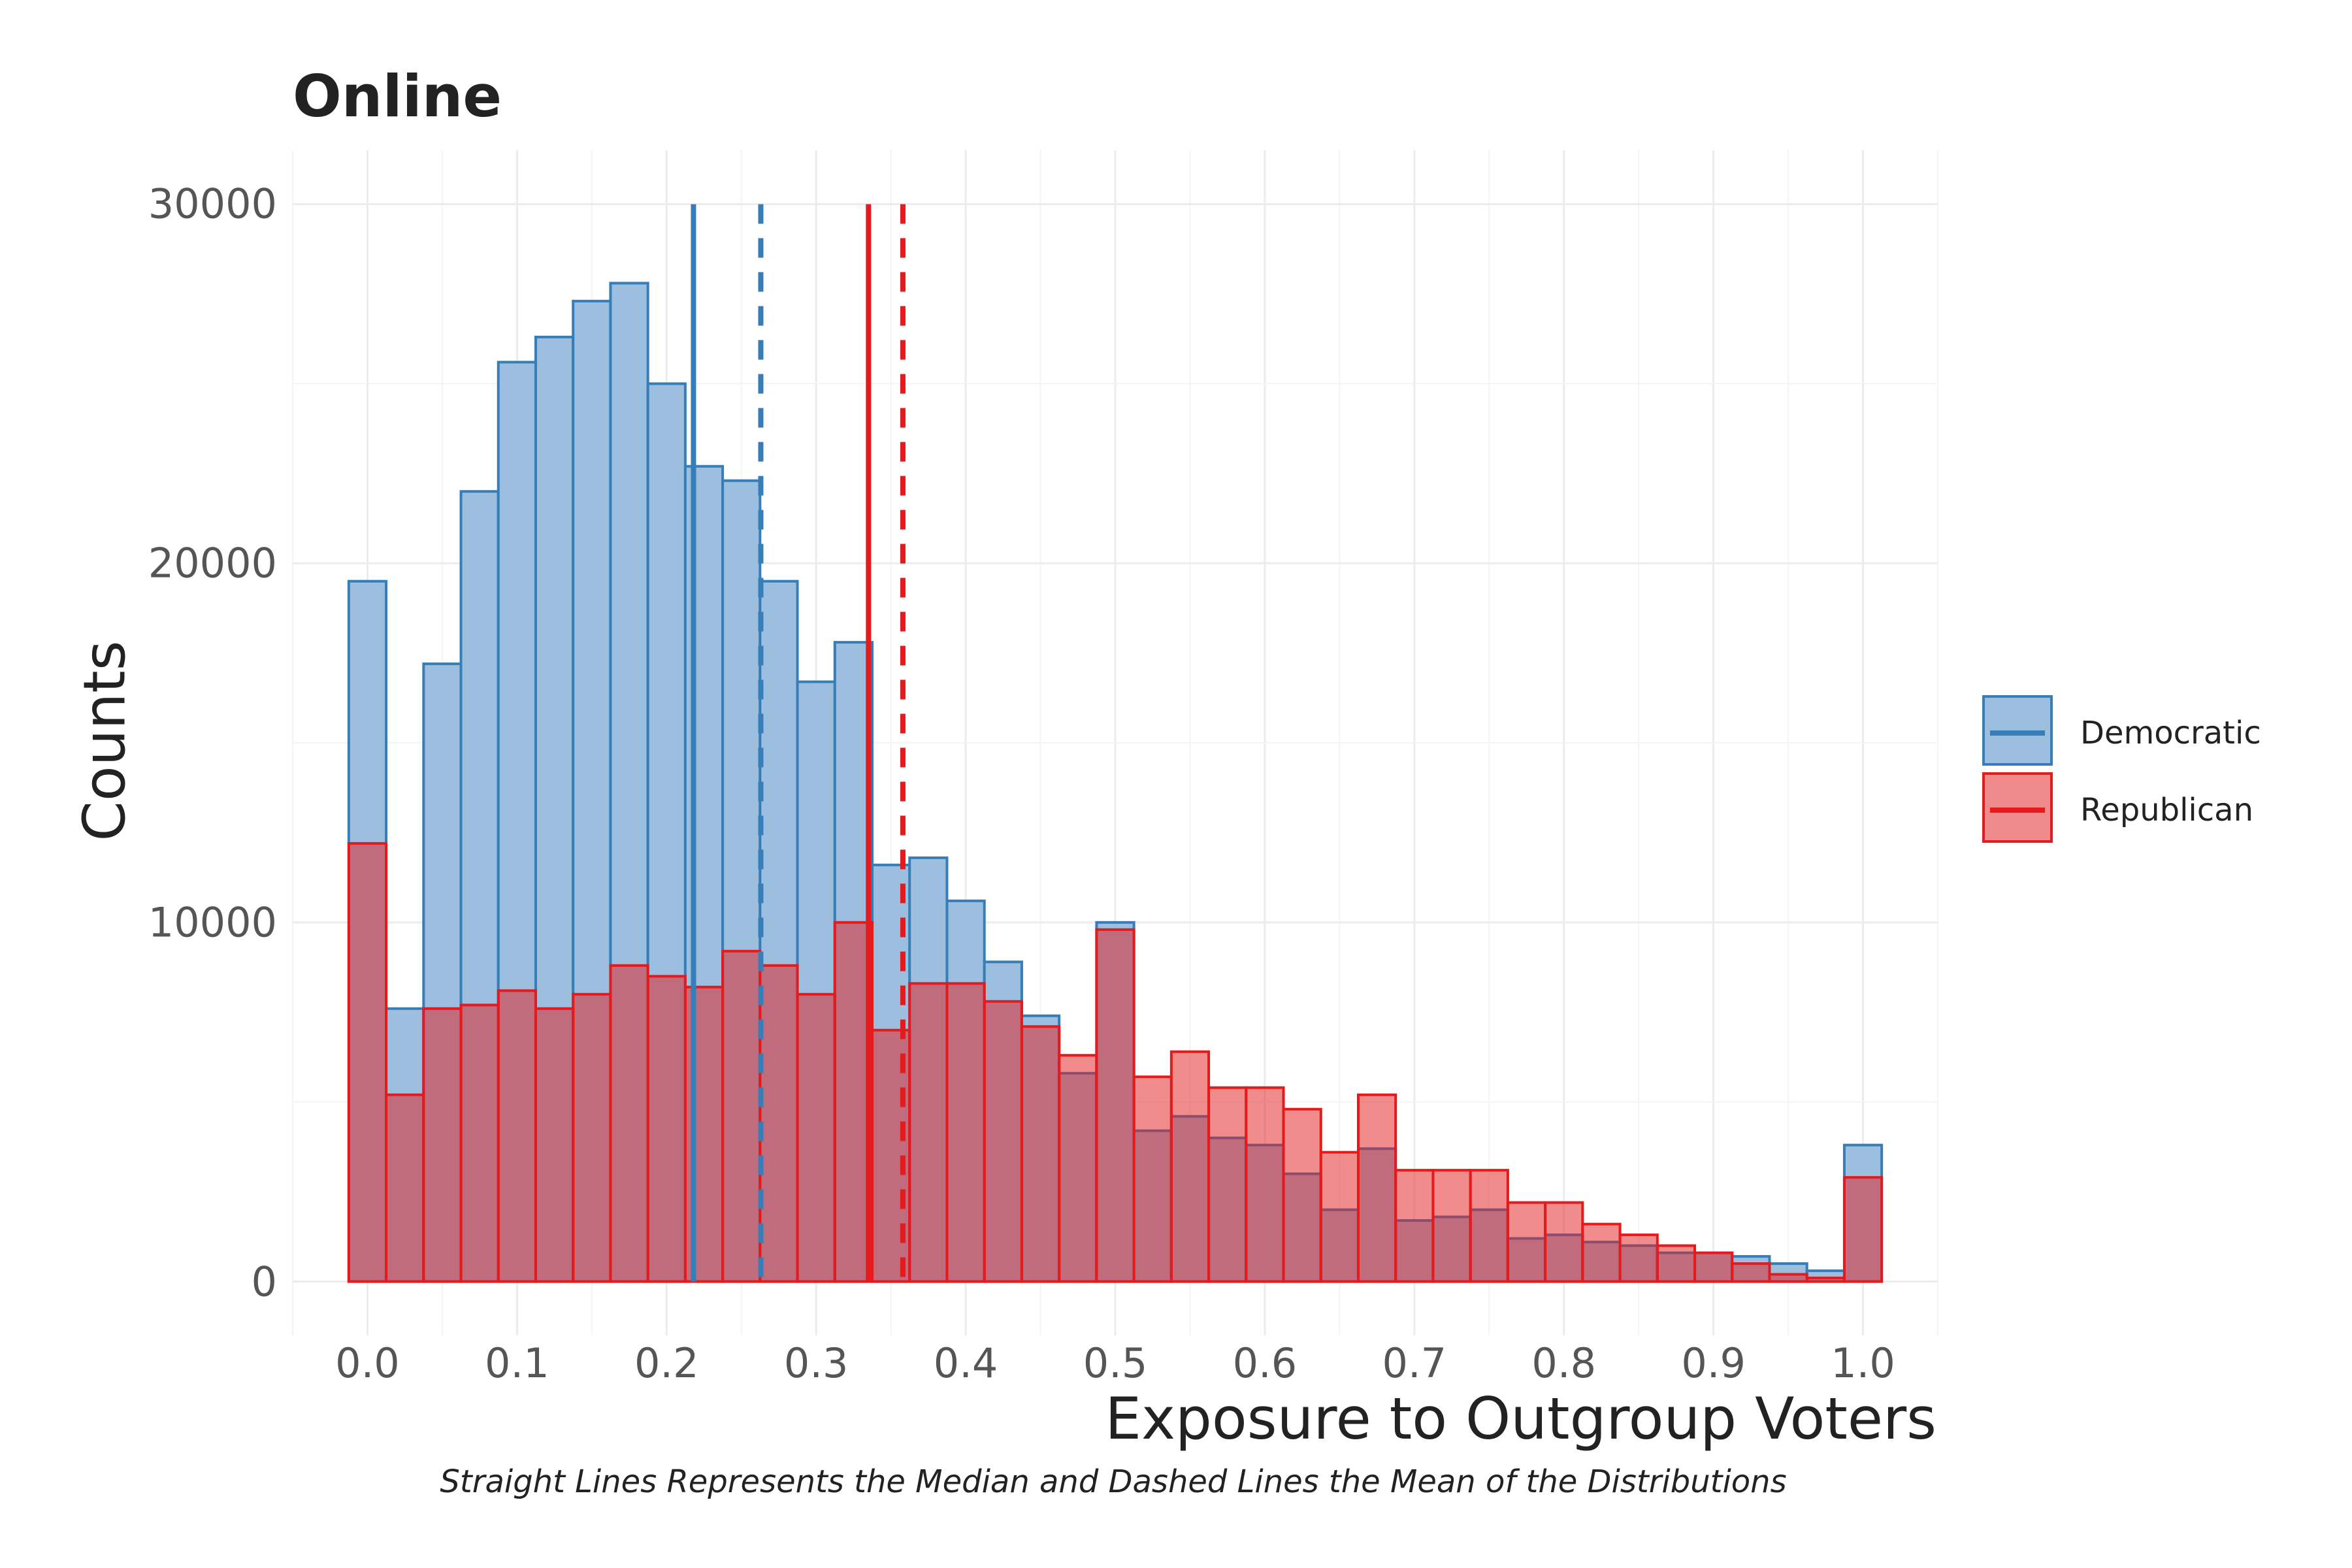 This screenshot has width=2352, height=1568. I want to click on legend-swatch-democratic, so click(2017, 730).